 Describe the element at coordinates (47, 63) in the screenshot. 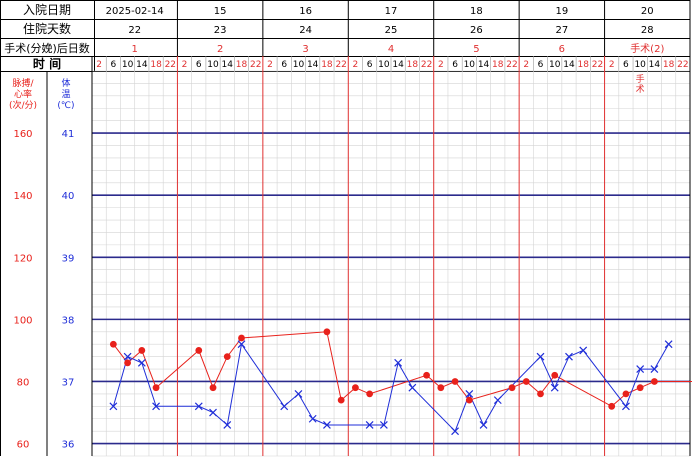

I see `row-label-time: 时 间` at that location.